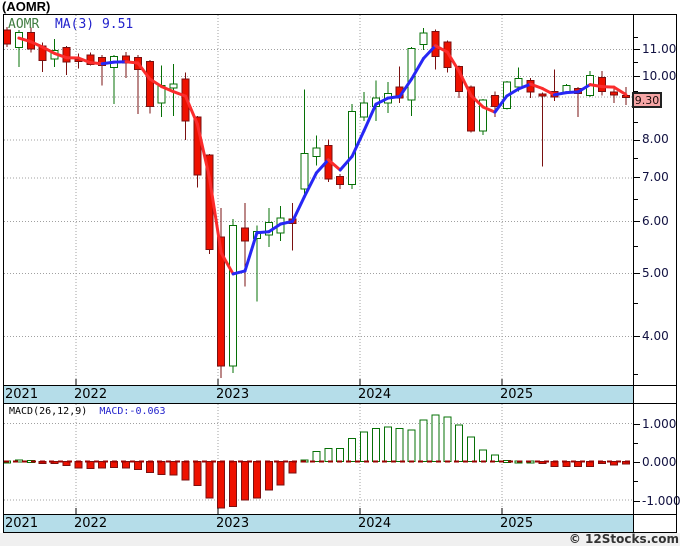  What do you see at coordinates (318, 523) in the screenshot?
I see `year-axis-strip-bottom: 2021 2022 2023 2024 2025` at bounding box center [318, 523].